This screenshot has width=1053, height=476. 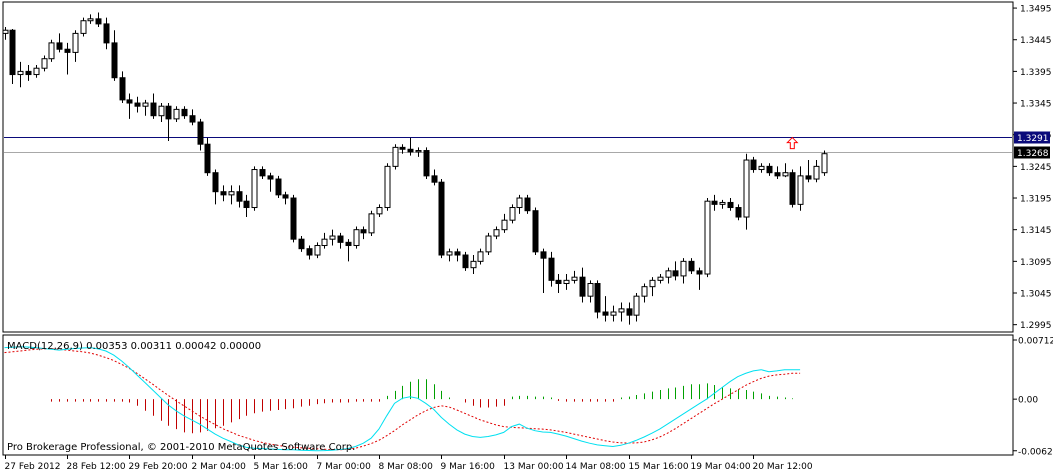 What do you see at coordinates (783, 467) in the screenshot?
I see `time-tick-label: 20 Mar 12:00` at bounding box center [783, 467].